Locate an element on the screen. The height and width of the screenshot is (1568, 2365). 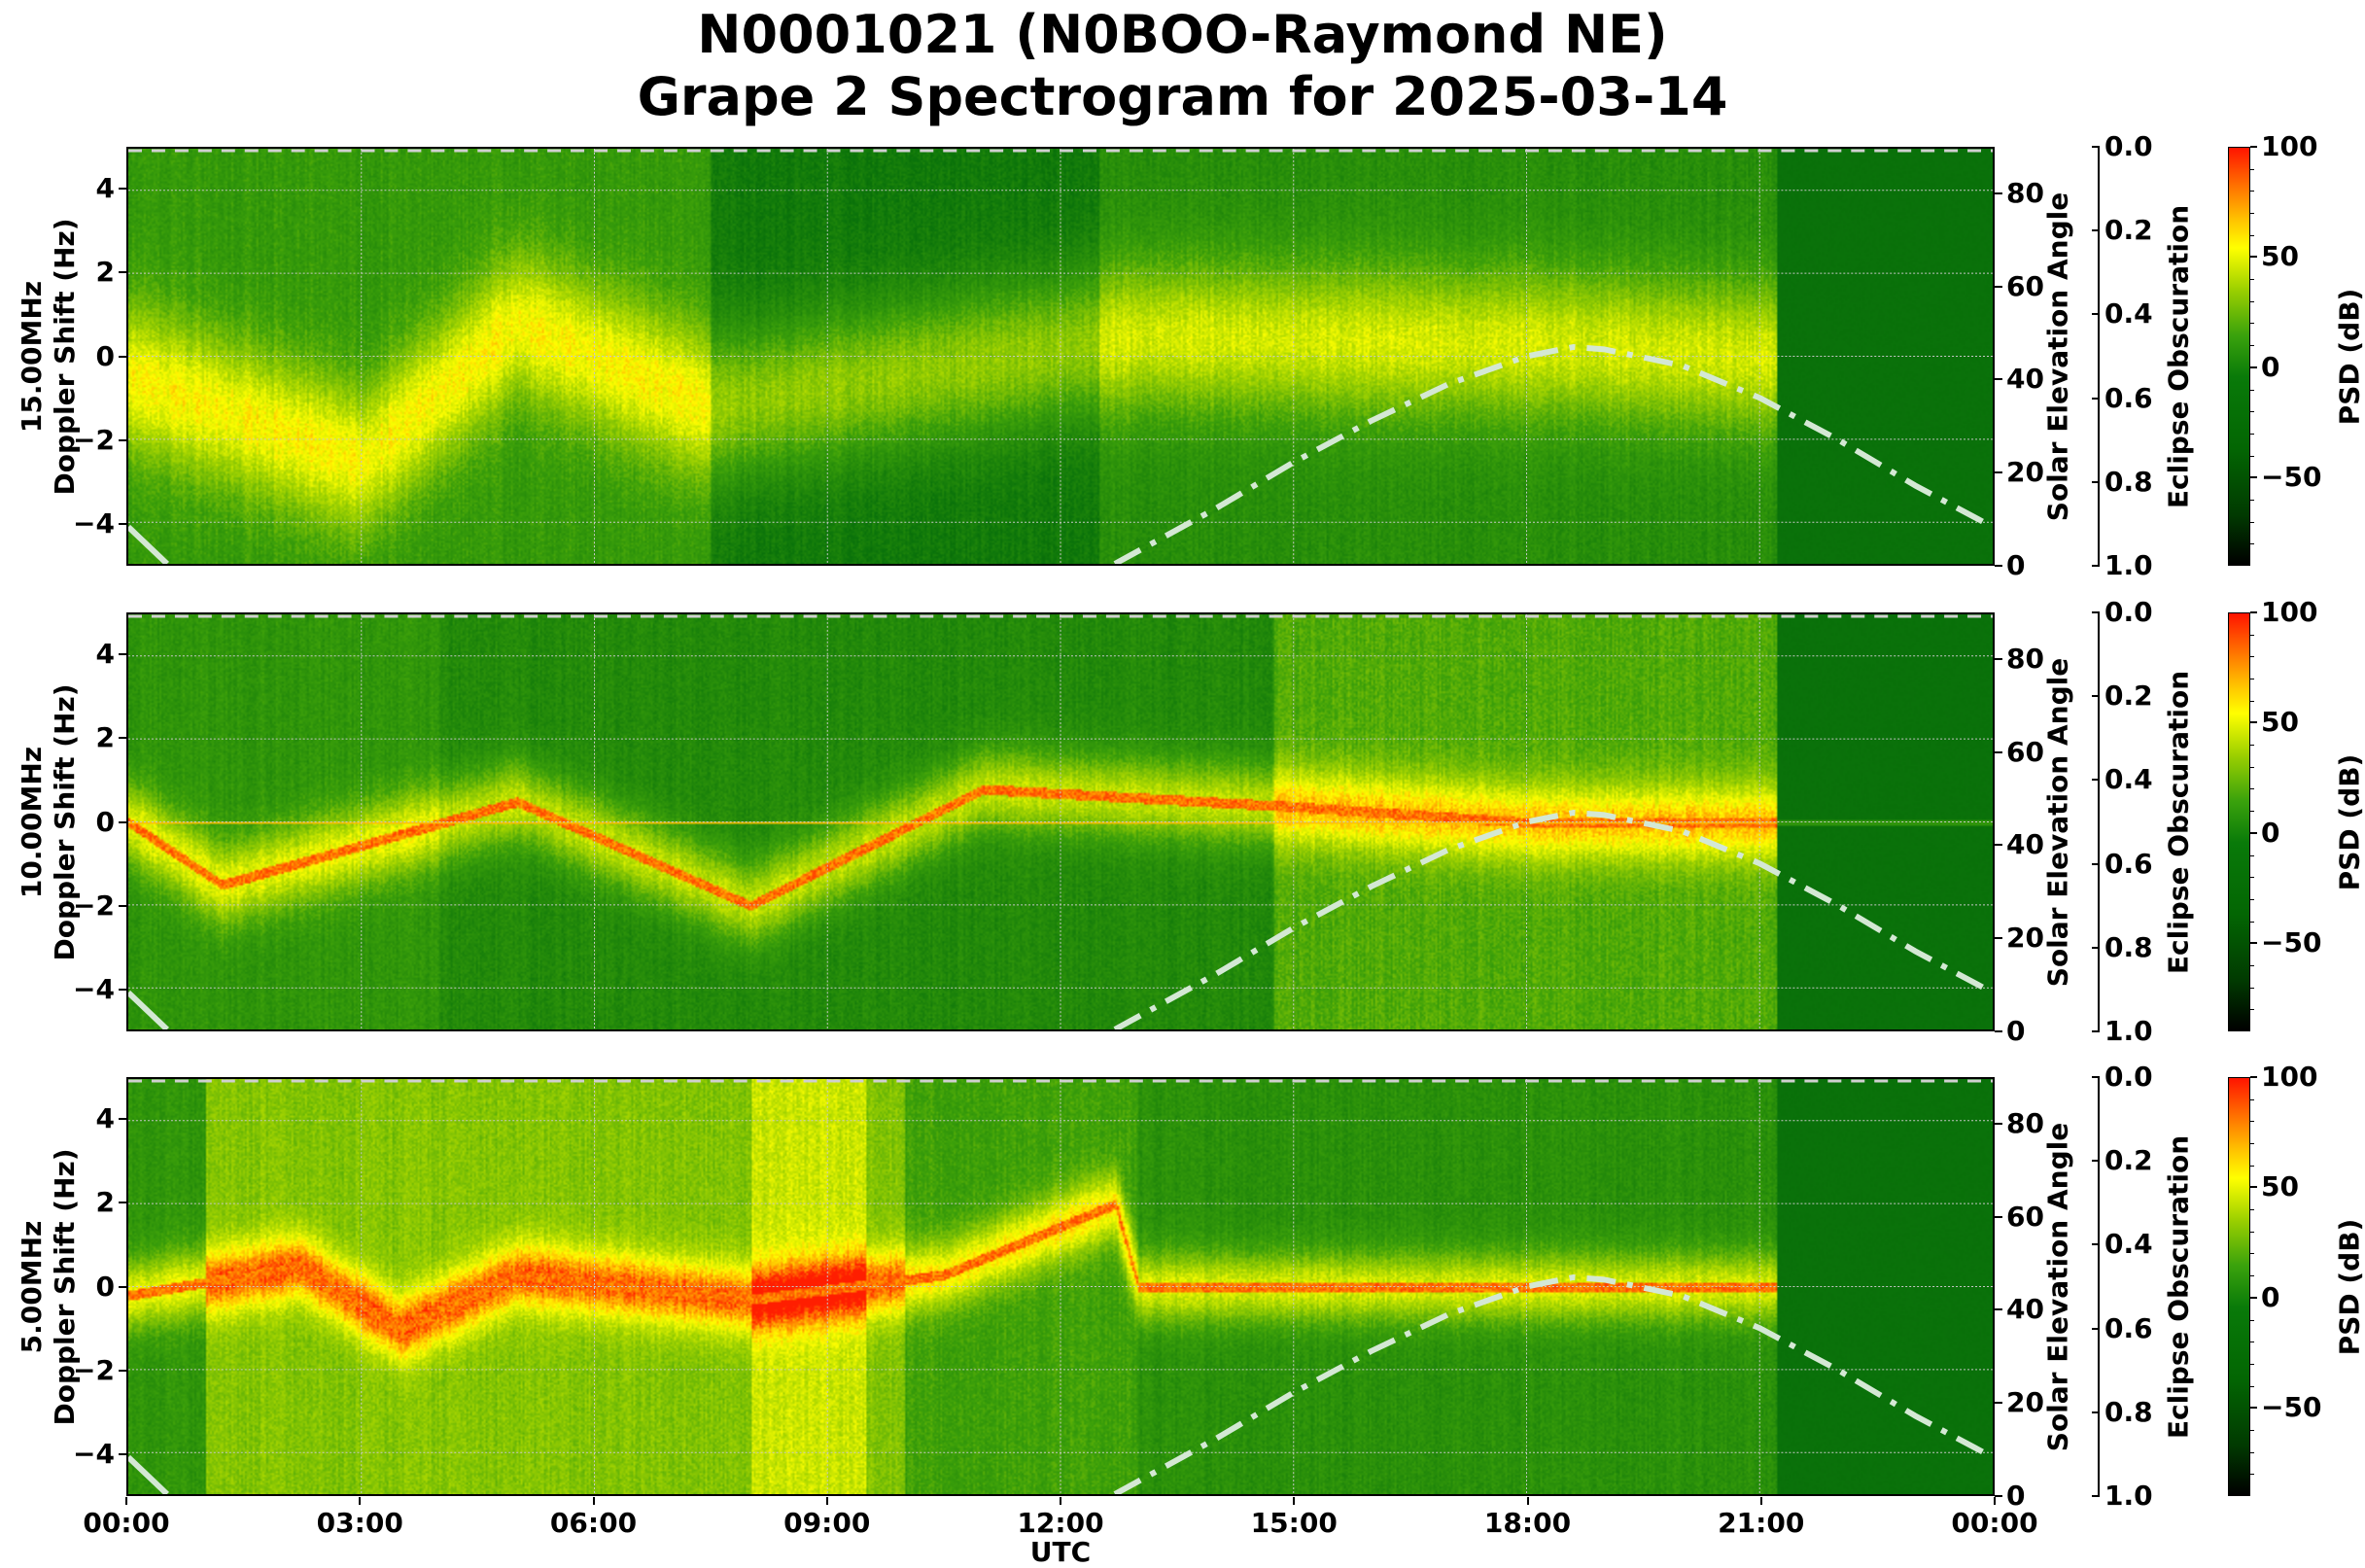
eclipse-tick-label: 1.0 is located at coordinates (2128, 1496).